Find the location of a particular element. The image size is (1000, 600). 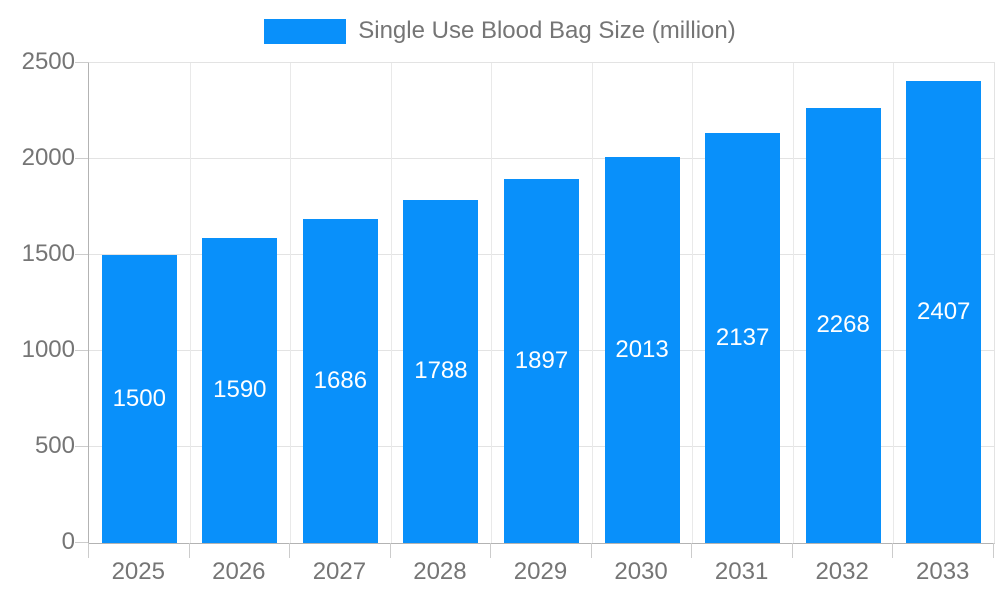

bar-value-label: 1897 is located at coordinates (541, 360).